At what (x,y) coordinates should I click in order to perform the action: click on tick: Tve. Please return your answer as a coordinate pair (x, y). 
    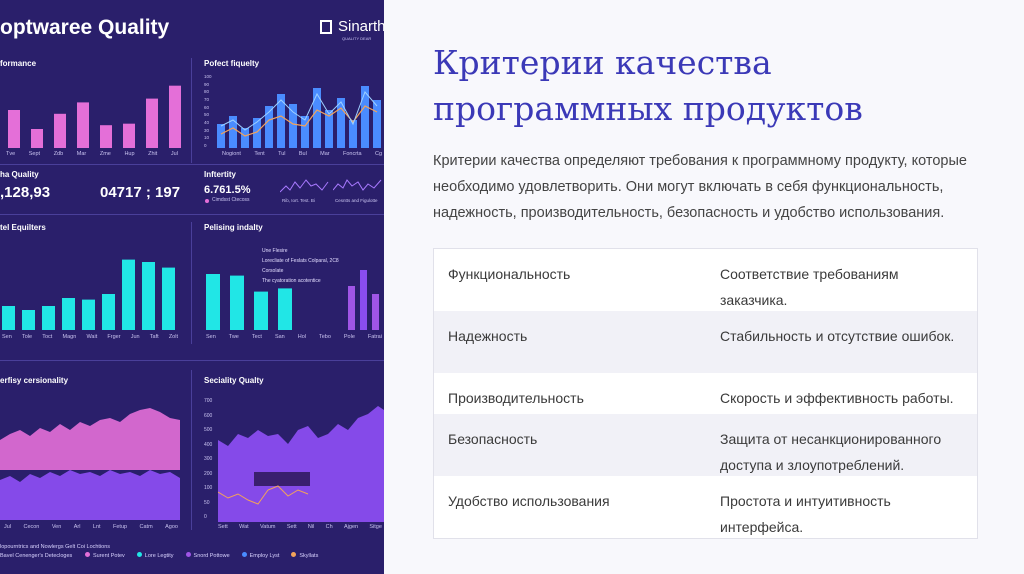
    Looking at the image, I should click on (11, 154).